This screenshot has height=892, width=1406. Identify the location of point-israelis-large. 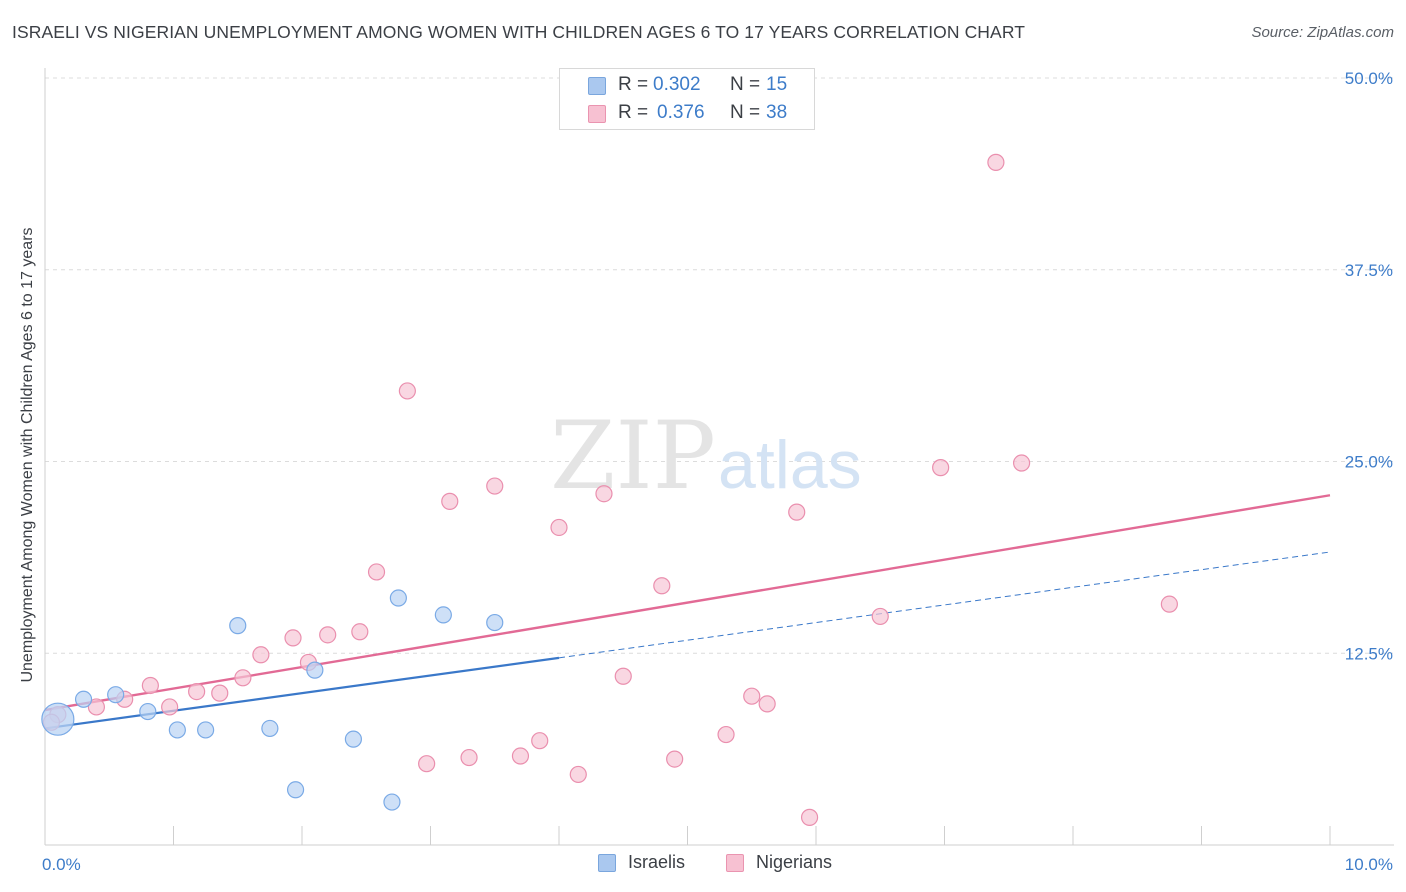
(58, 719).